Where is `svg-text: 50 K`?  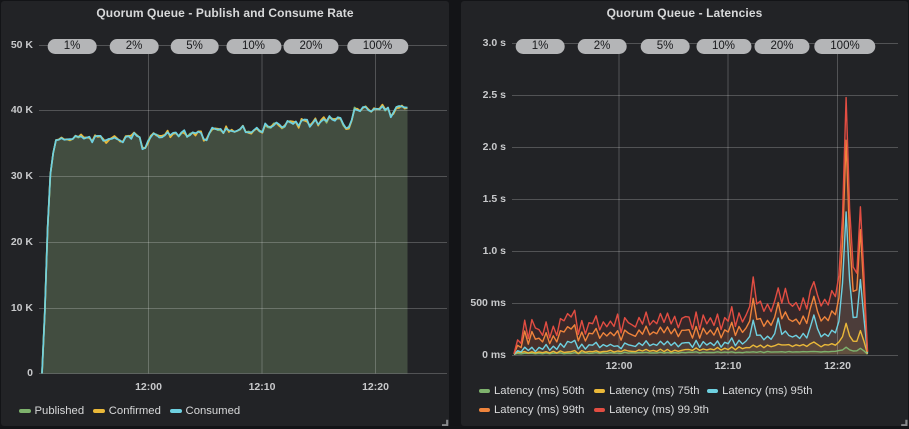
svg-text: 50 K is located at coordinates (22, 45).